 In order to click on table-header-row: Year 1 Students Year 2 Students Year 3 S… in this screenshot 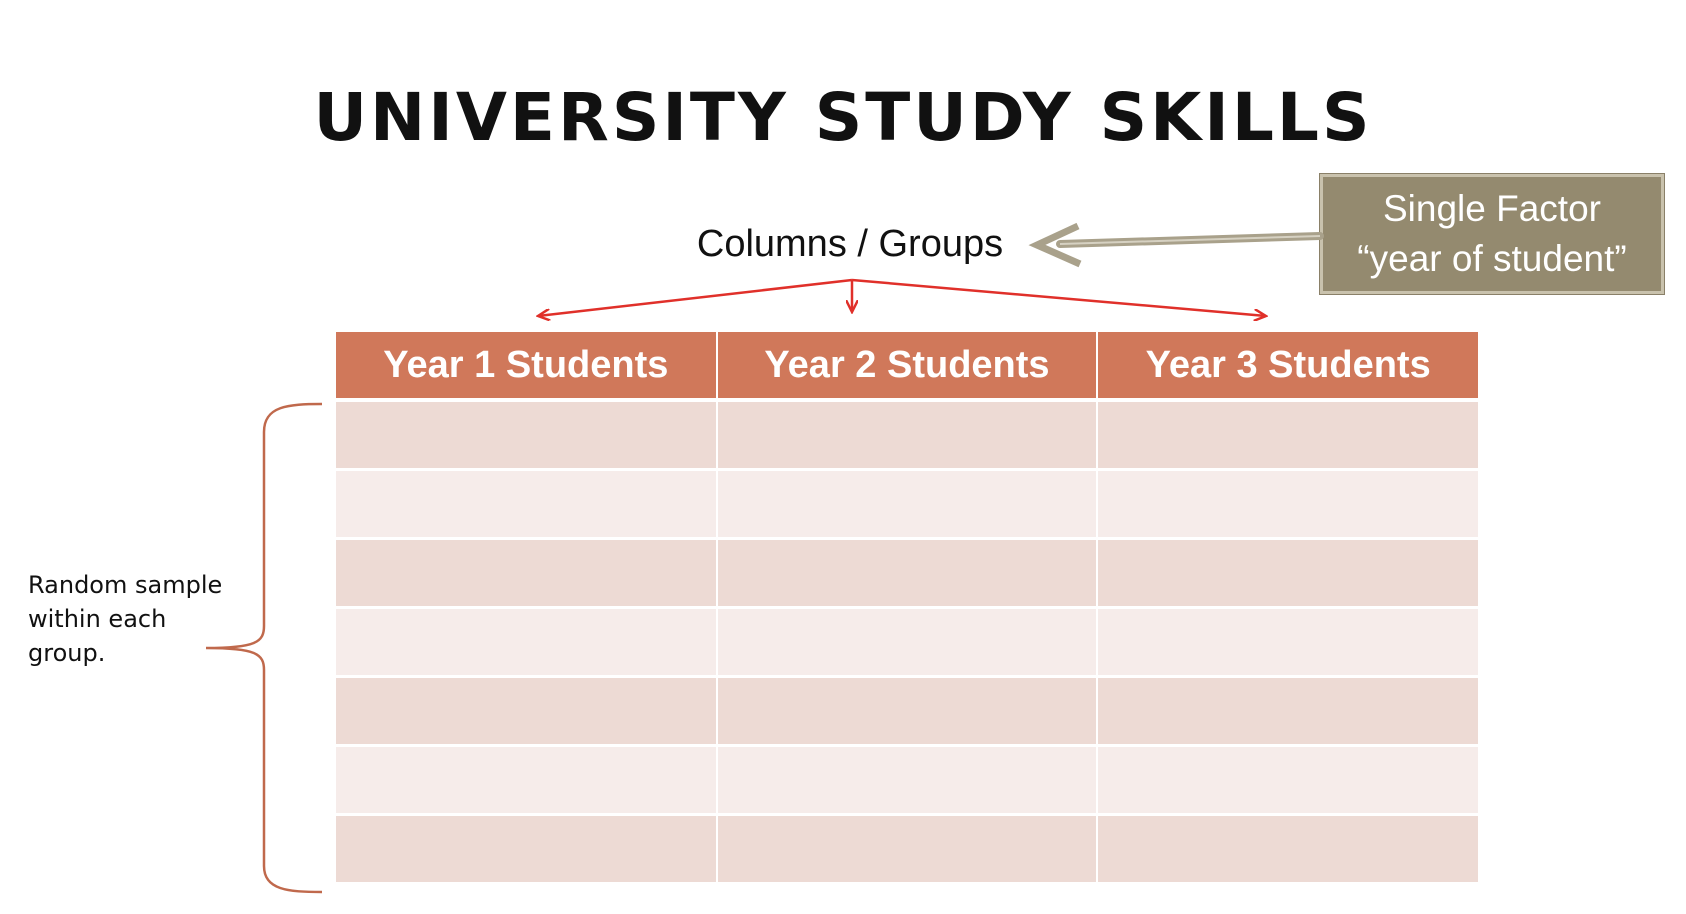, I will do `click(907, 367)`.